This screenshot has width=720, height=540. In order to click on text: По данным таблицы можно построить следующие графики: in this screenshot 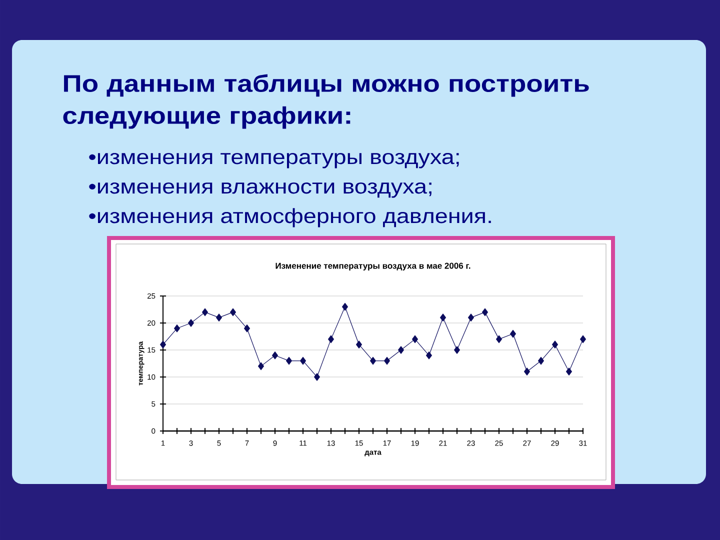, I will do `click(326, 101)`.